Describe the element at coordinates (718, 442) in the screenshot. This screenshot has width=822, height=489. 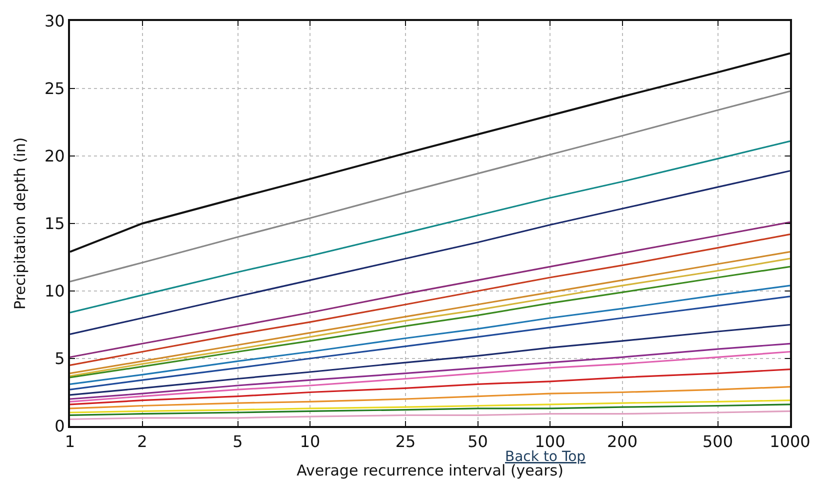
I see `x-tick-label: 500` at that location.